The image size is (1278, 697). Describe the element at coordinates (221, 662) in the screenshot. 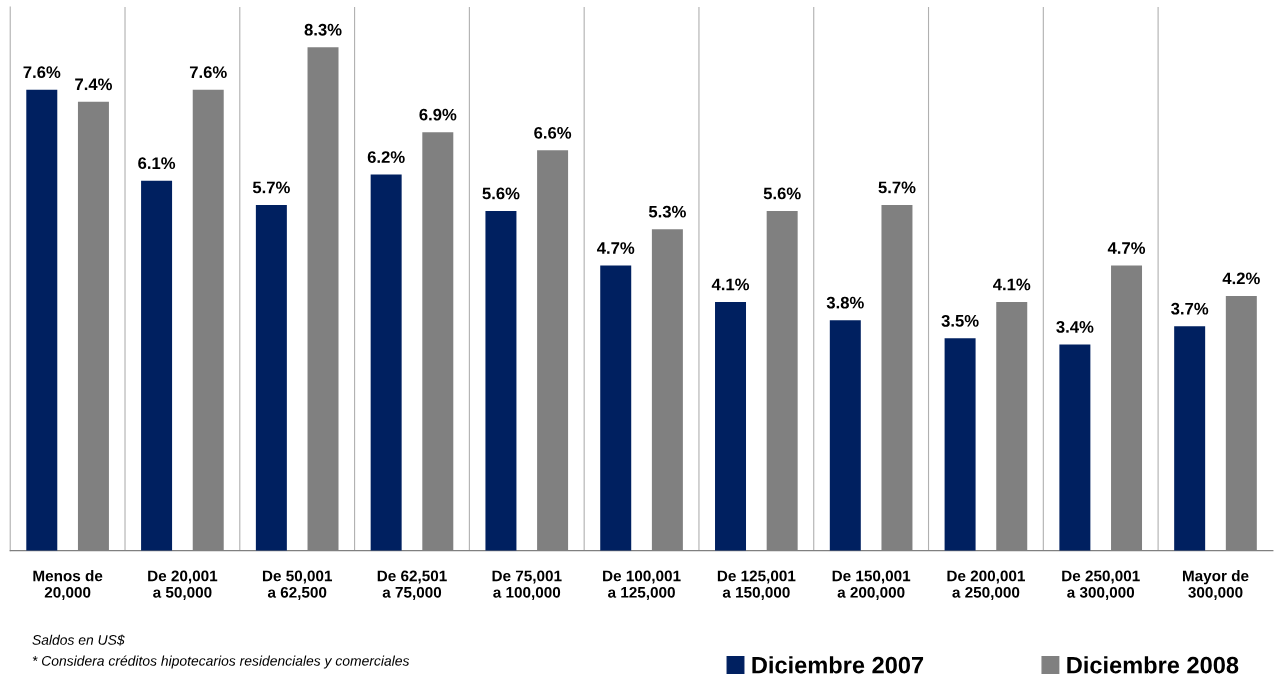

I see `text: * Considera créditos hipotecarios residenciales y comerciales` at that location.